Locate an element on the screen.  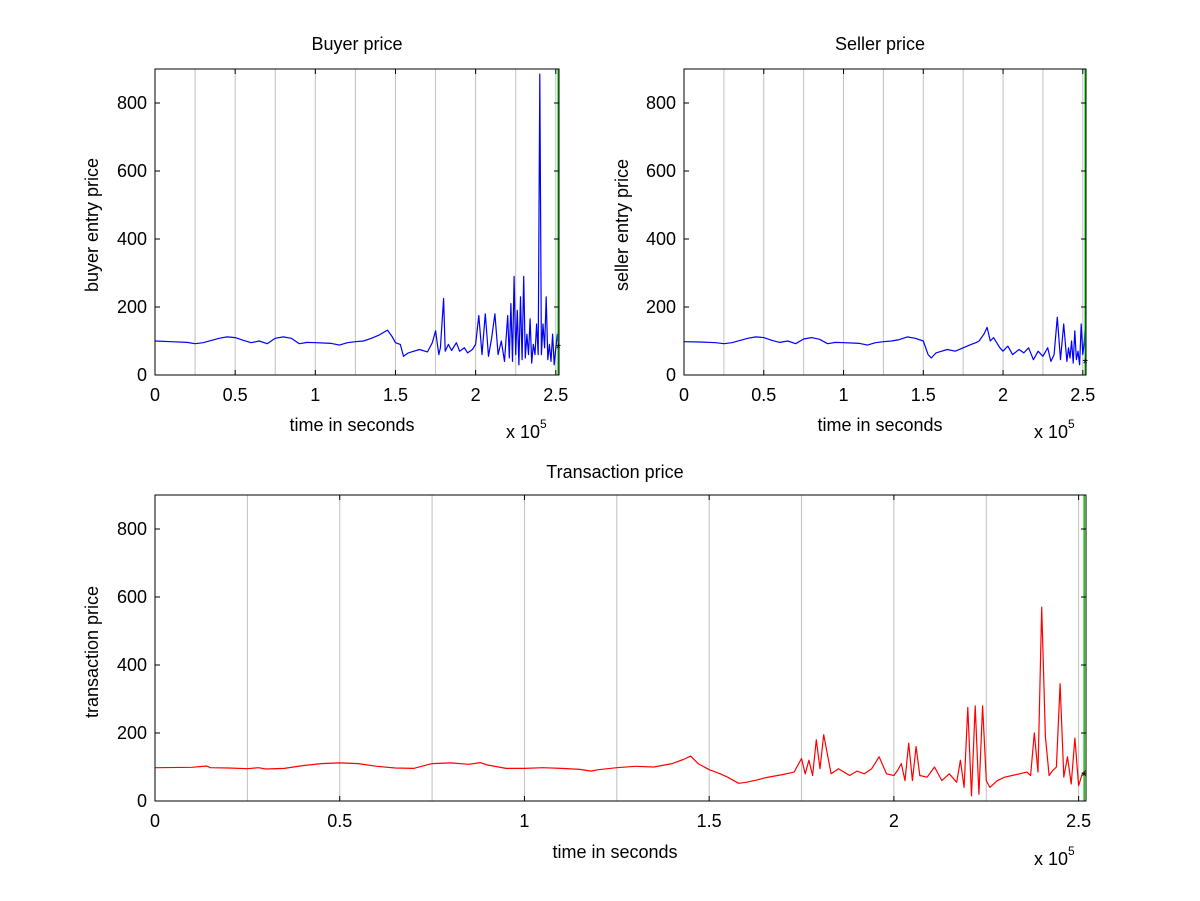
seller-xtick-label-4: 2 is located at coordinates (1003, 395).